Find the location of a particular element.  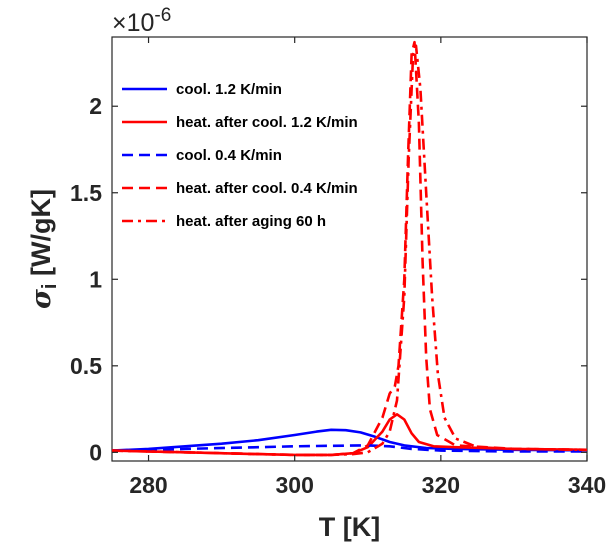

legend-label: heat. after aging 60 h is located at coordinates (251, 221).